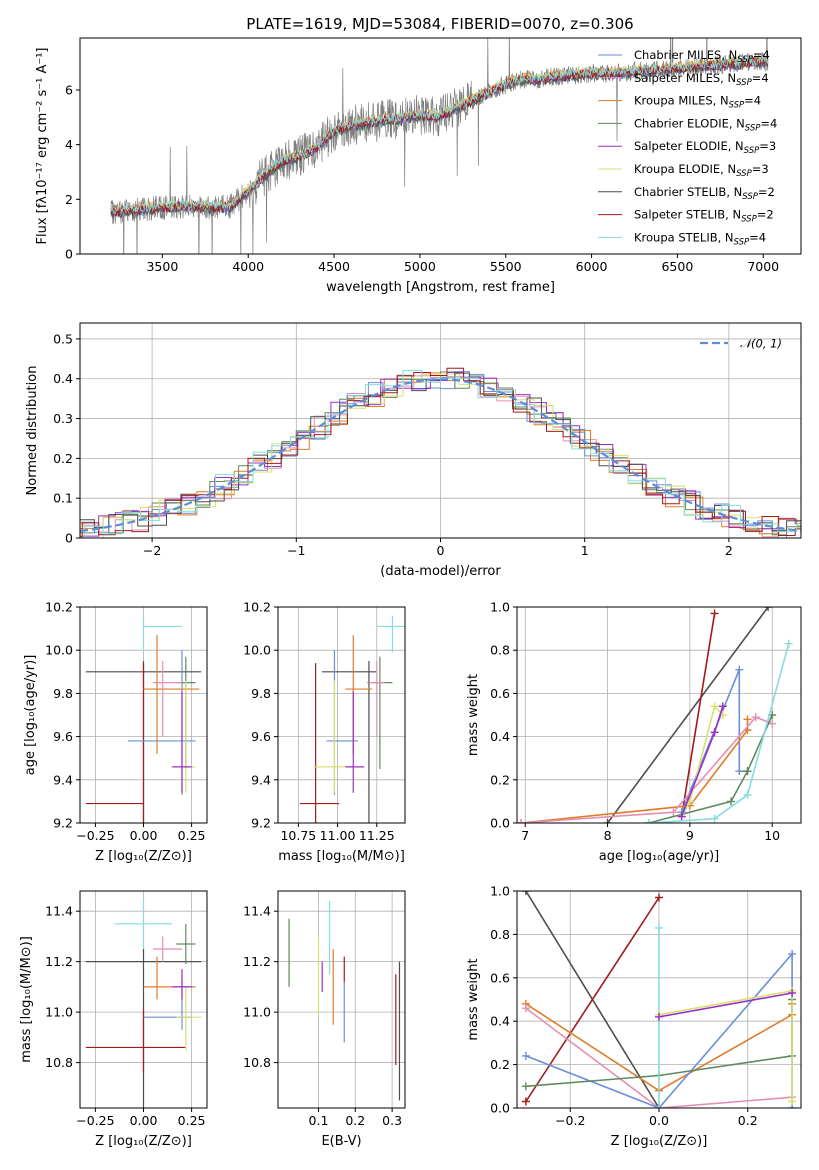 The width and height of the screenshot is (819, 1170). I want to click on y-axis-label: age [log₁₀(age/yr)], so click(30, 715).